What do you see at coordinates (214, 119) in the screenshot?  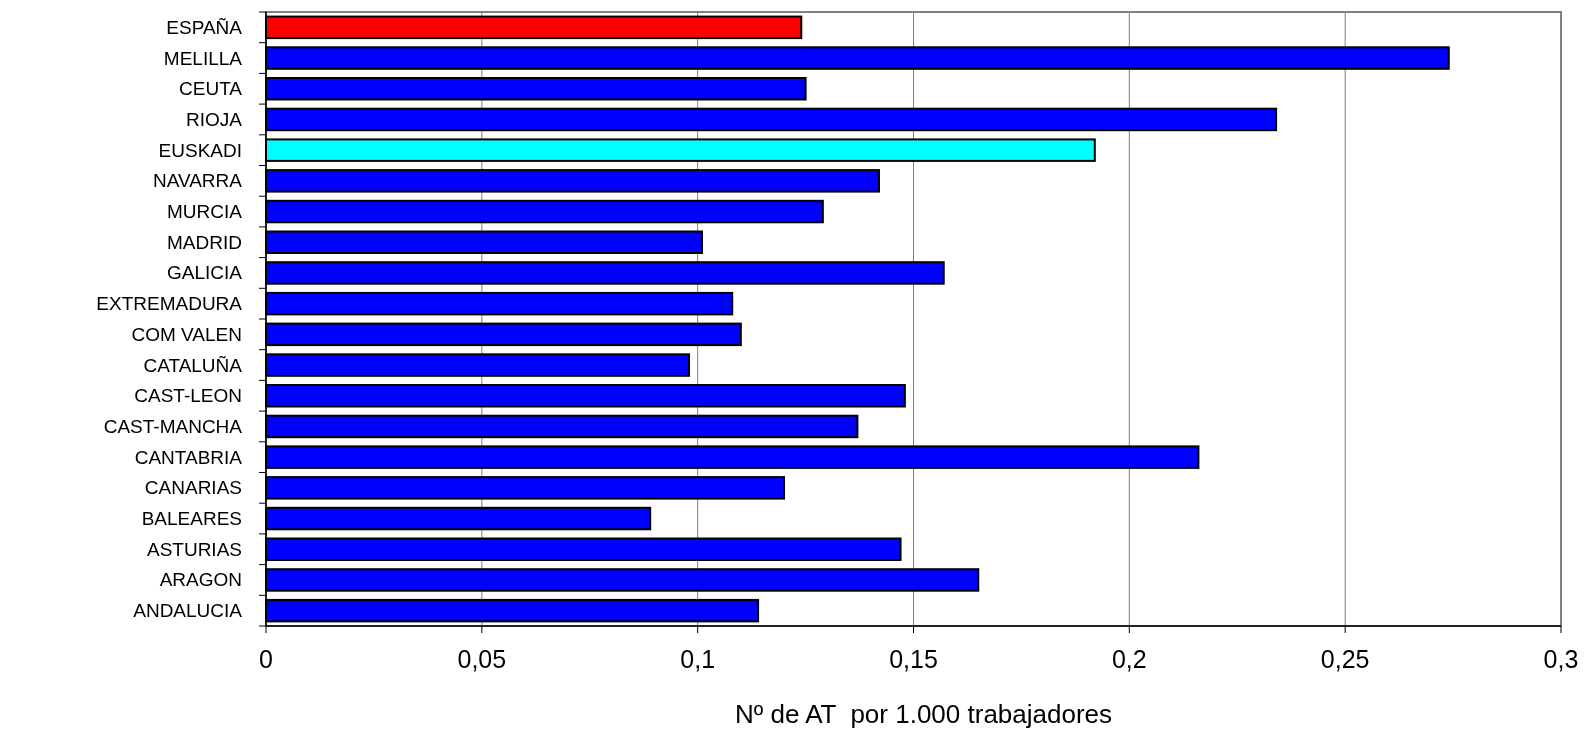 I see `y-tick-label: RIOJA` at bounding box center [214, 119].